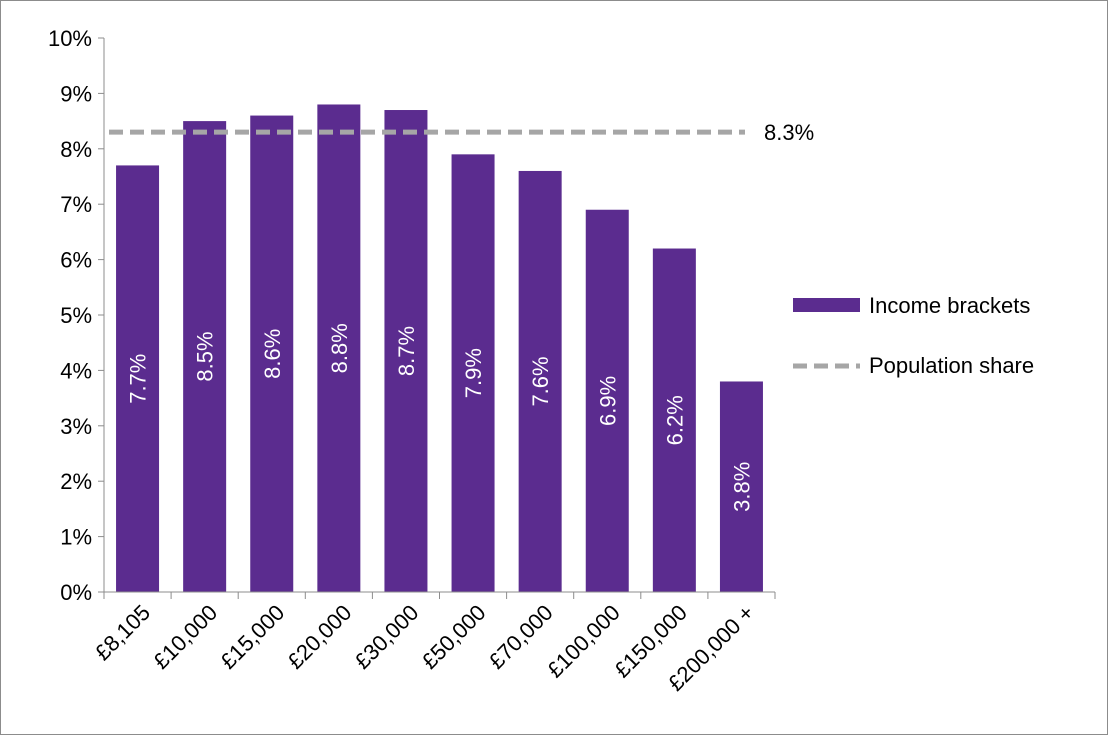 The image size is (1108, 735). Describe the element at coordinates (70, 38) in the screenshot. I see `y-tick-label: 10%` at that location.